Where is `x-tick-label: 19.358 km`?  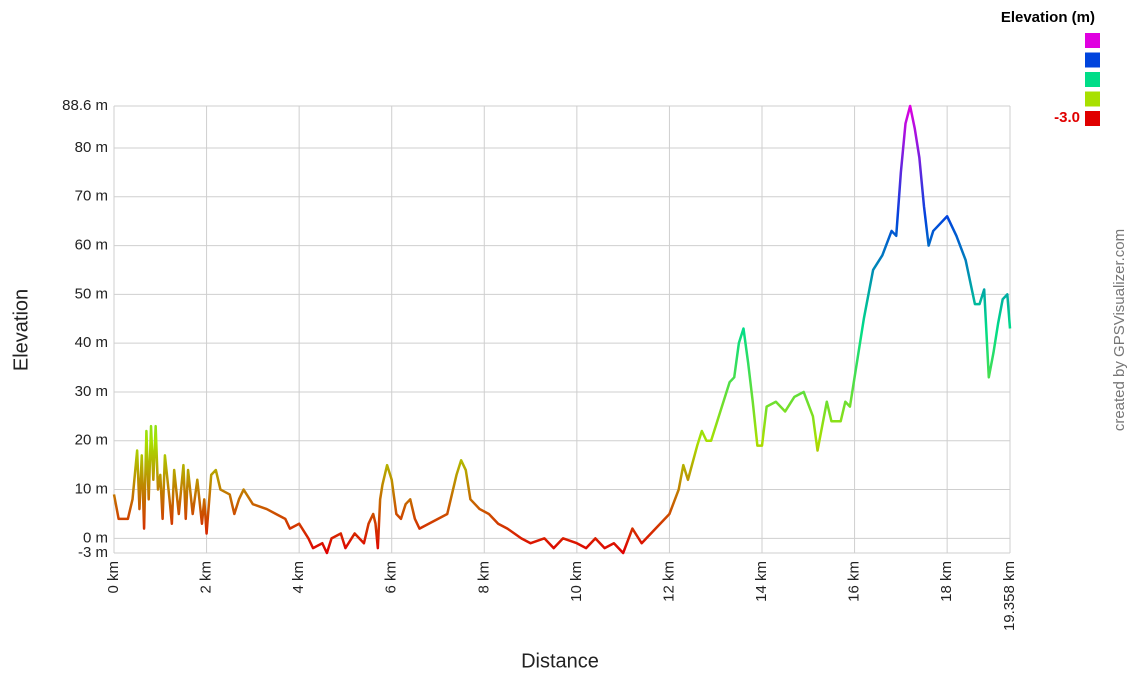 x-tick-label: 19.358 km is located at coordinates (1009, 596).